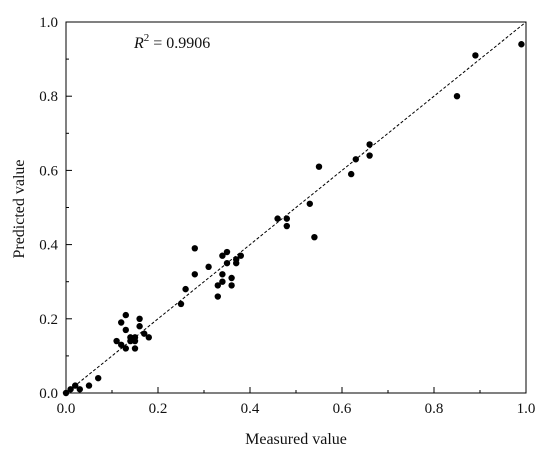 This screenshot has width=550, height=456. Describe the element at coordinates (434, 409) in the screenshot. I see `x-tick-label: 0.8` at that location.